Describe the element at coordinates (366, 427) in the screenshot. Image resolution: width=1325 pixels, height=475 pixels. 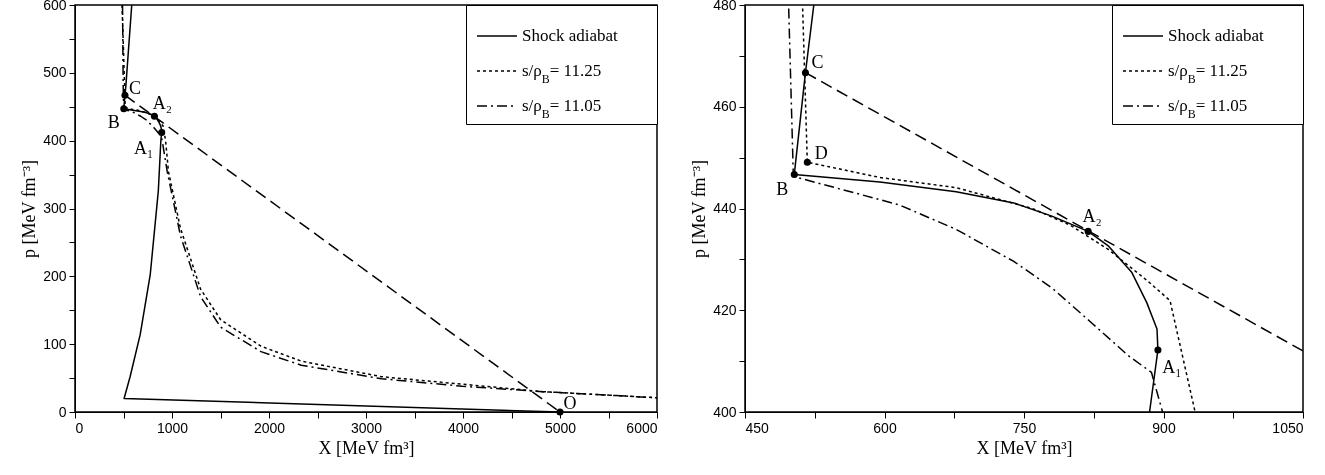
I see `x-tick-label: 3000` at that location.